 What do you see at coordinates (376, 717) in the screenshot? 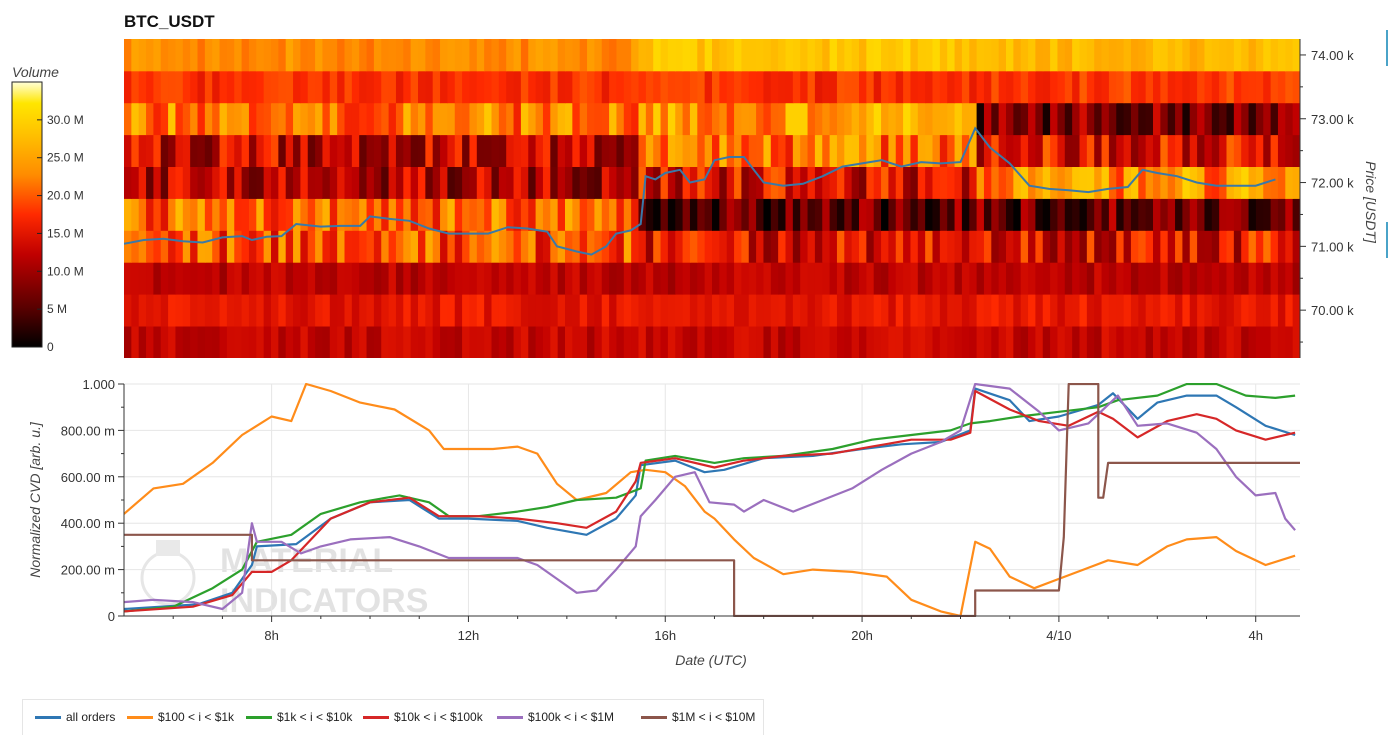
I see `legend-swatch` at bounding box center [376, 717].